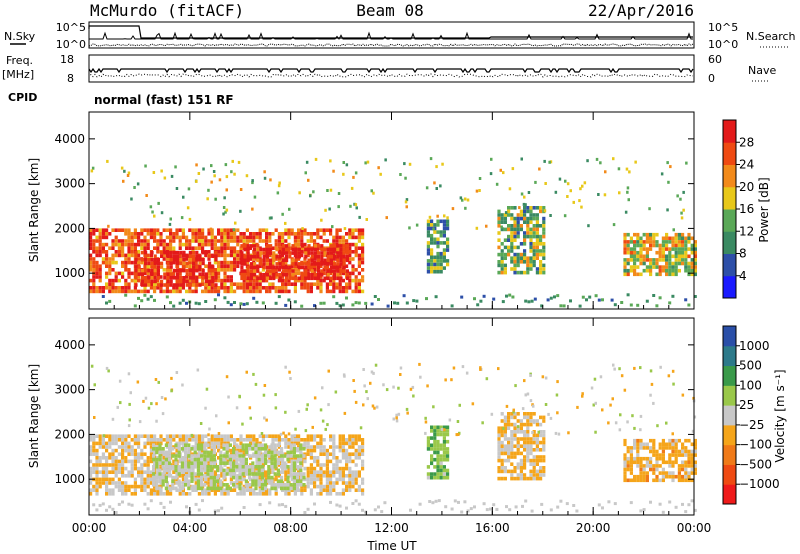  I want to click on y-tick-label: 1000, so click(69, 479).